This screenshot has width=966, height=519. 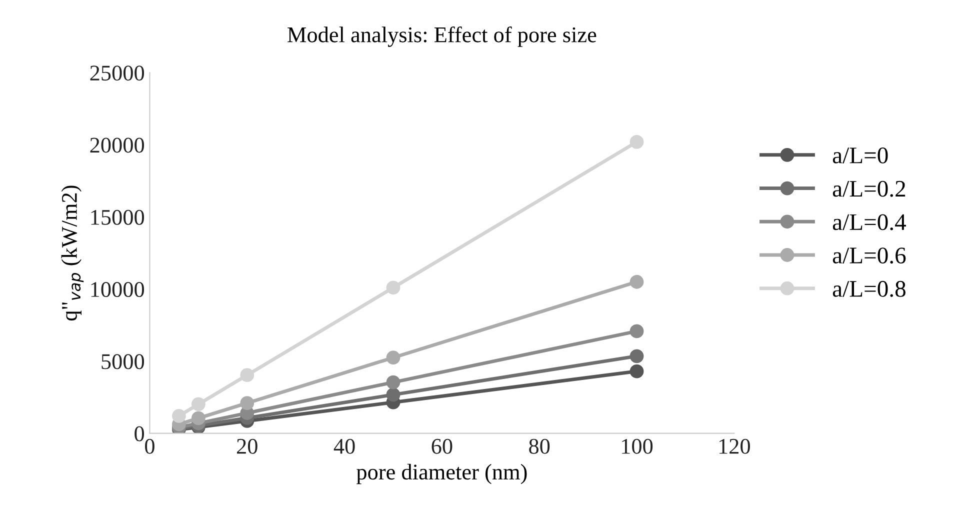 What do you see at coordinates (149, 446) in the screenshot?
I see `x-tick-label: 0` at bounding box center [149, 446].